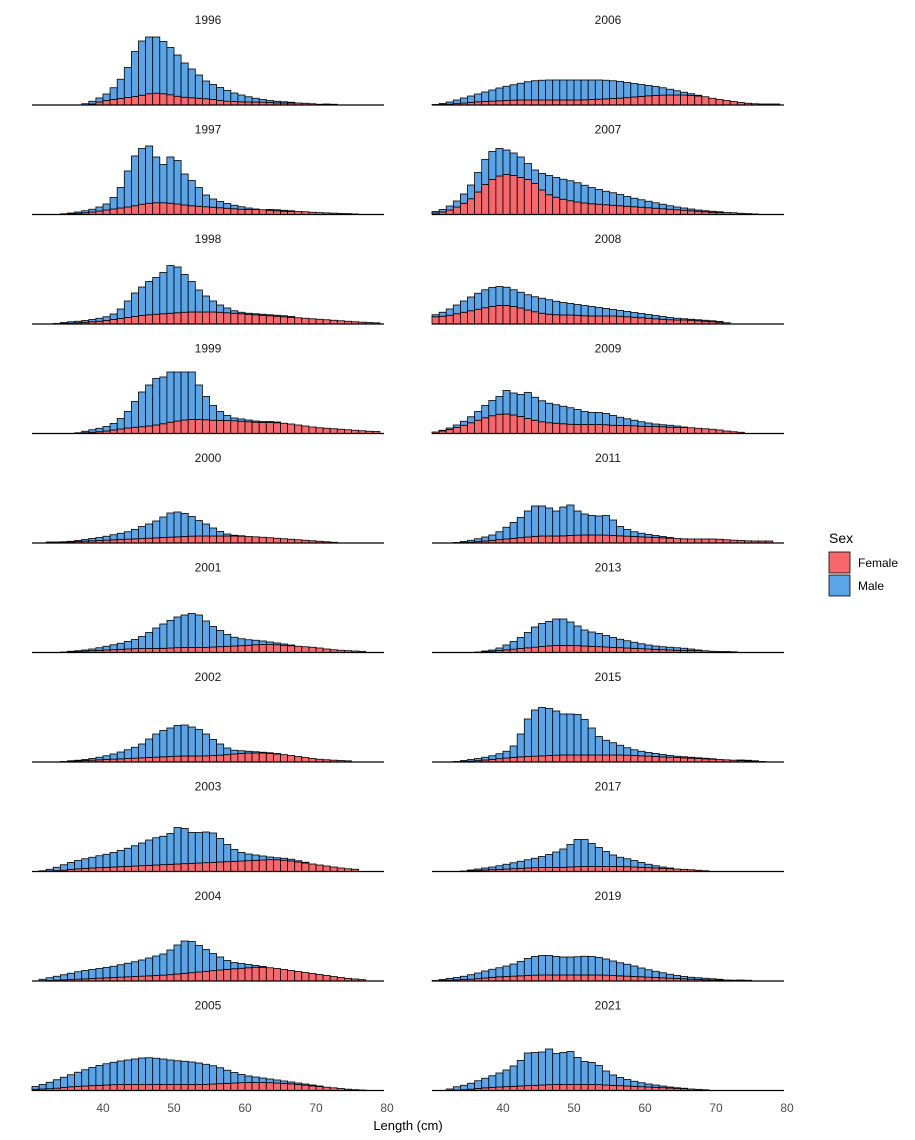 The image size is (915, 1140). What do you see at coordinates (208, 349) in the screenshot?
I see `panel-title-1999: 1999` at bounding box center [208, 349].